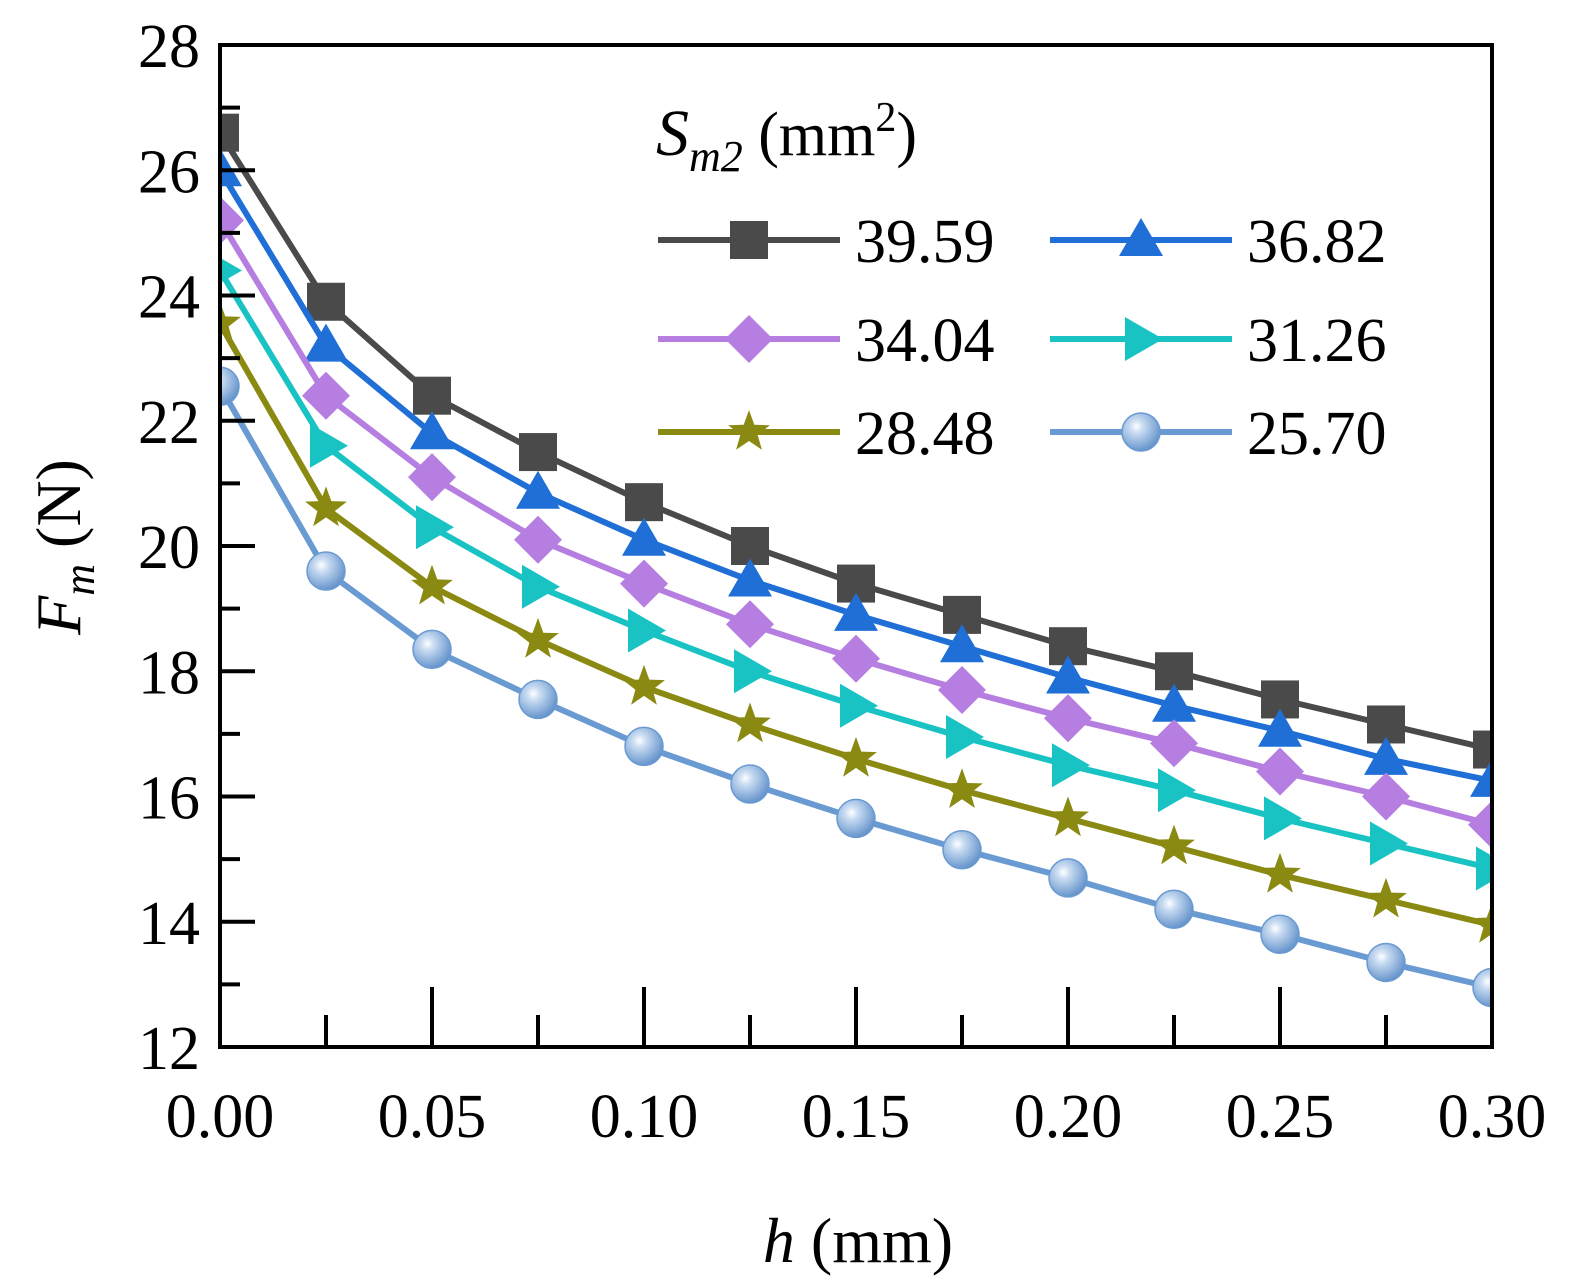  I want to click on x-tick-label: 0.00, so click(220, 1117).